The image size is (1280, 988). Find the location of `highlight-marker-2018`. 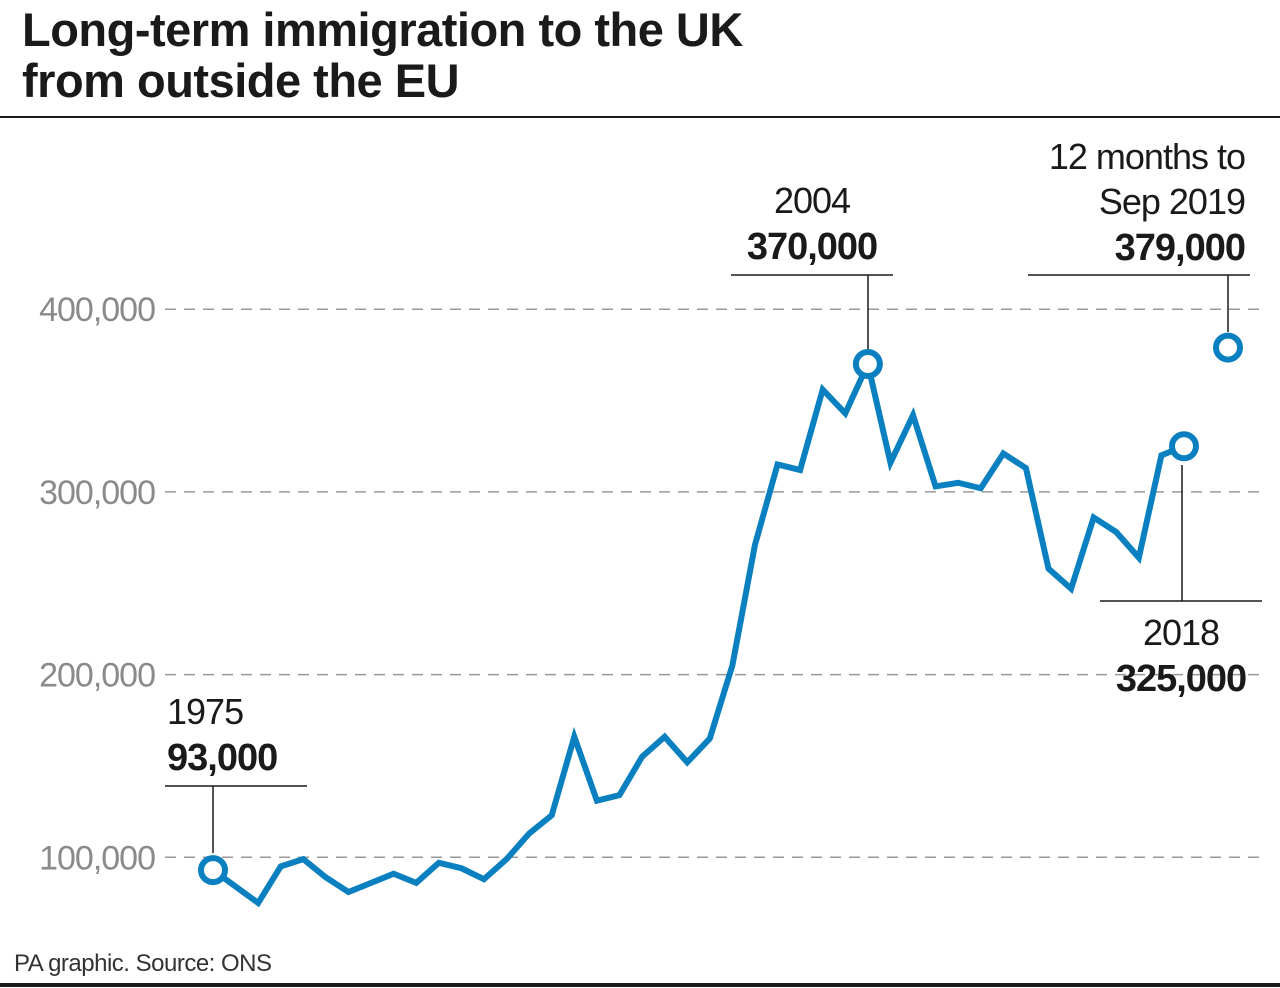

highlight-marker-2018 is located at coordinates (1184, 446).